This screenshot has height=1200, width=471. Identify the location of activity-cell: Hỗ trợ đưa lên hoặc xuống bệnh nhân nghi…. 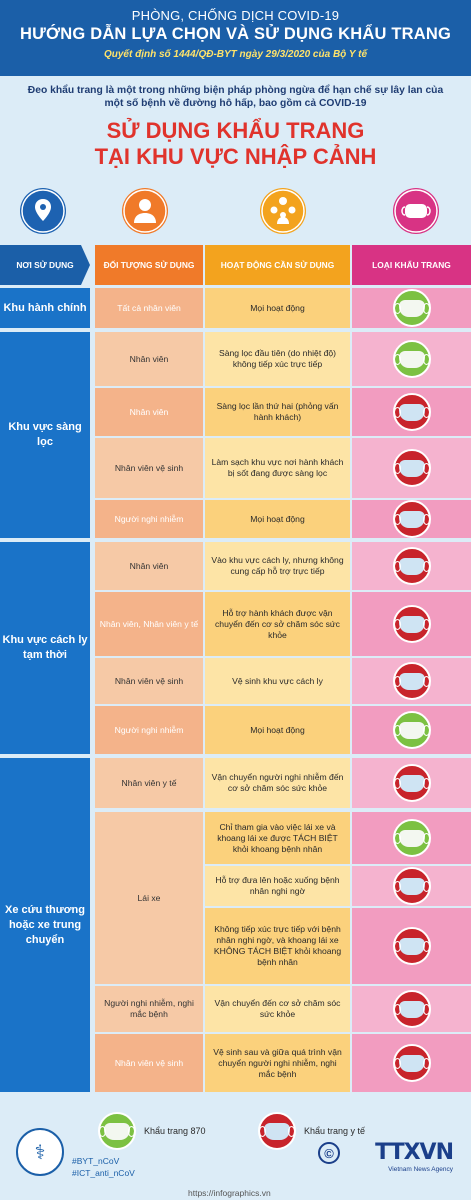
(277, 886).